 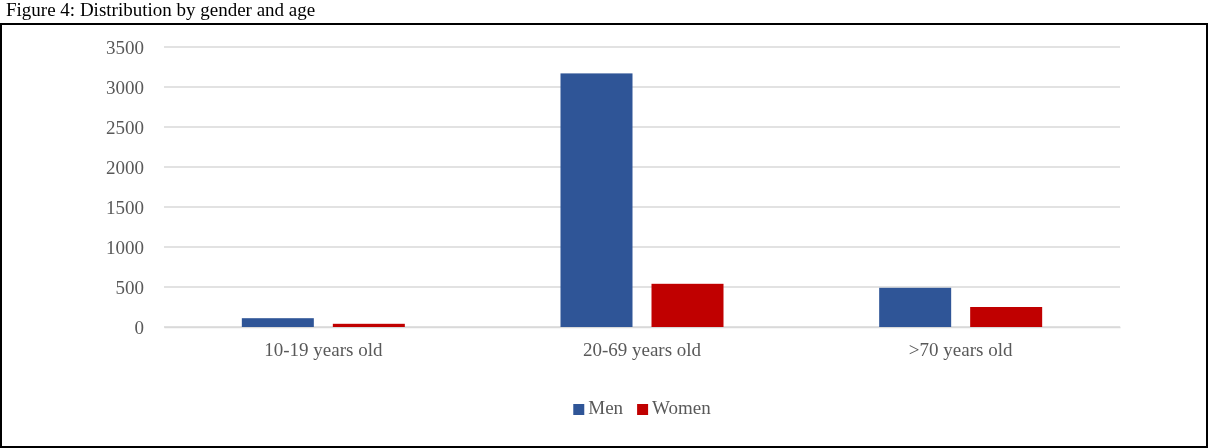 What do you see at coordinates (960, 350) in the screenshot?
I see `x-tick-label: >70 years old` at bounding box center [960, 350].